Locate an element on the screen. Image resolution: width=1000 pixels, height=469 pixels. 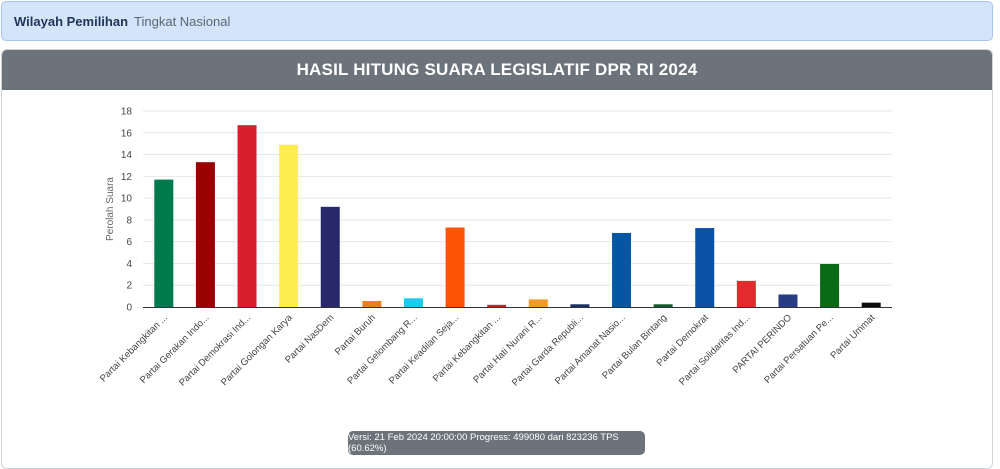
x-tick-label: Partai Ummat is located at coordinates (852, 336).